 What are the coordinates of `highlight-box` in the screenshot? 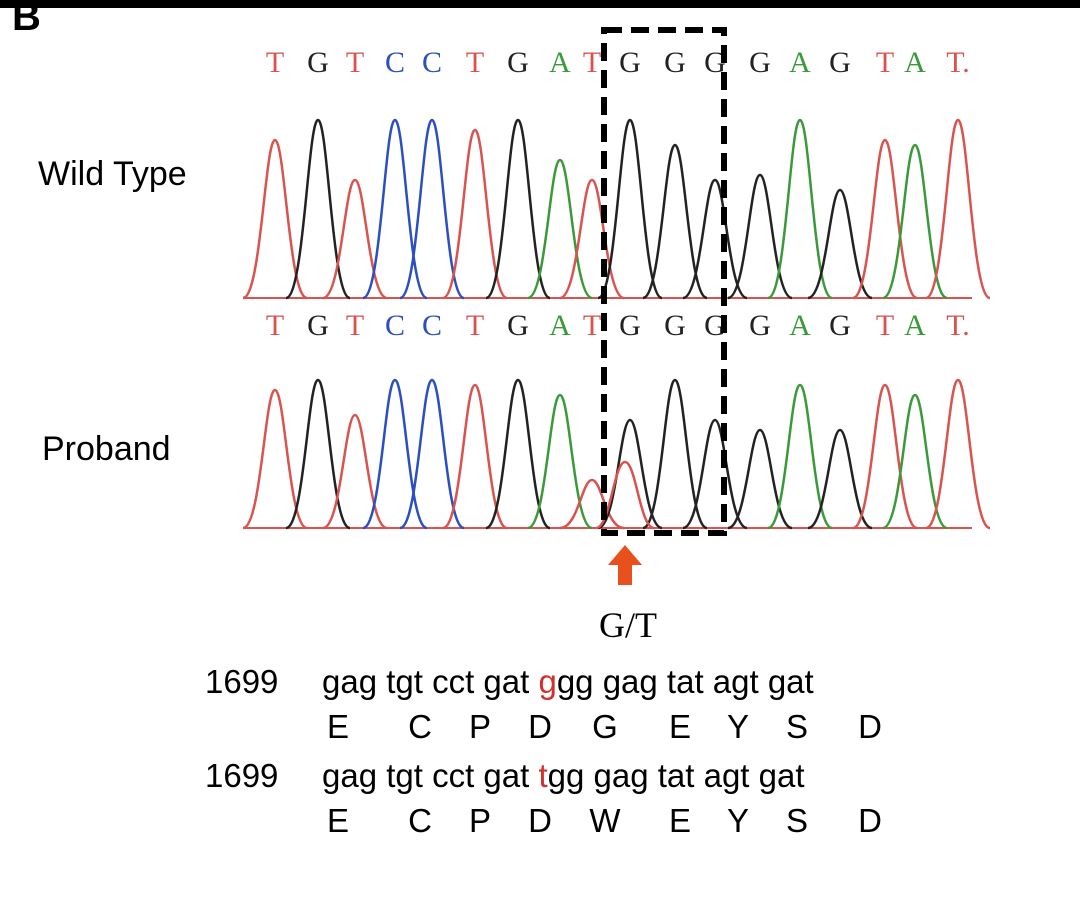 It's located at (664, 281).